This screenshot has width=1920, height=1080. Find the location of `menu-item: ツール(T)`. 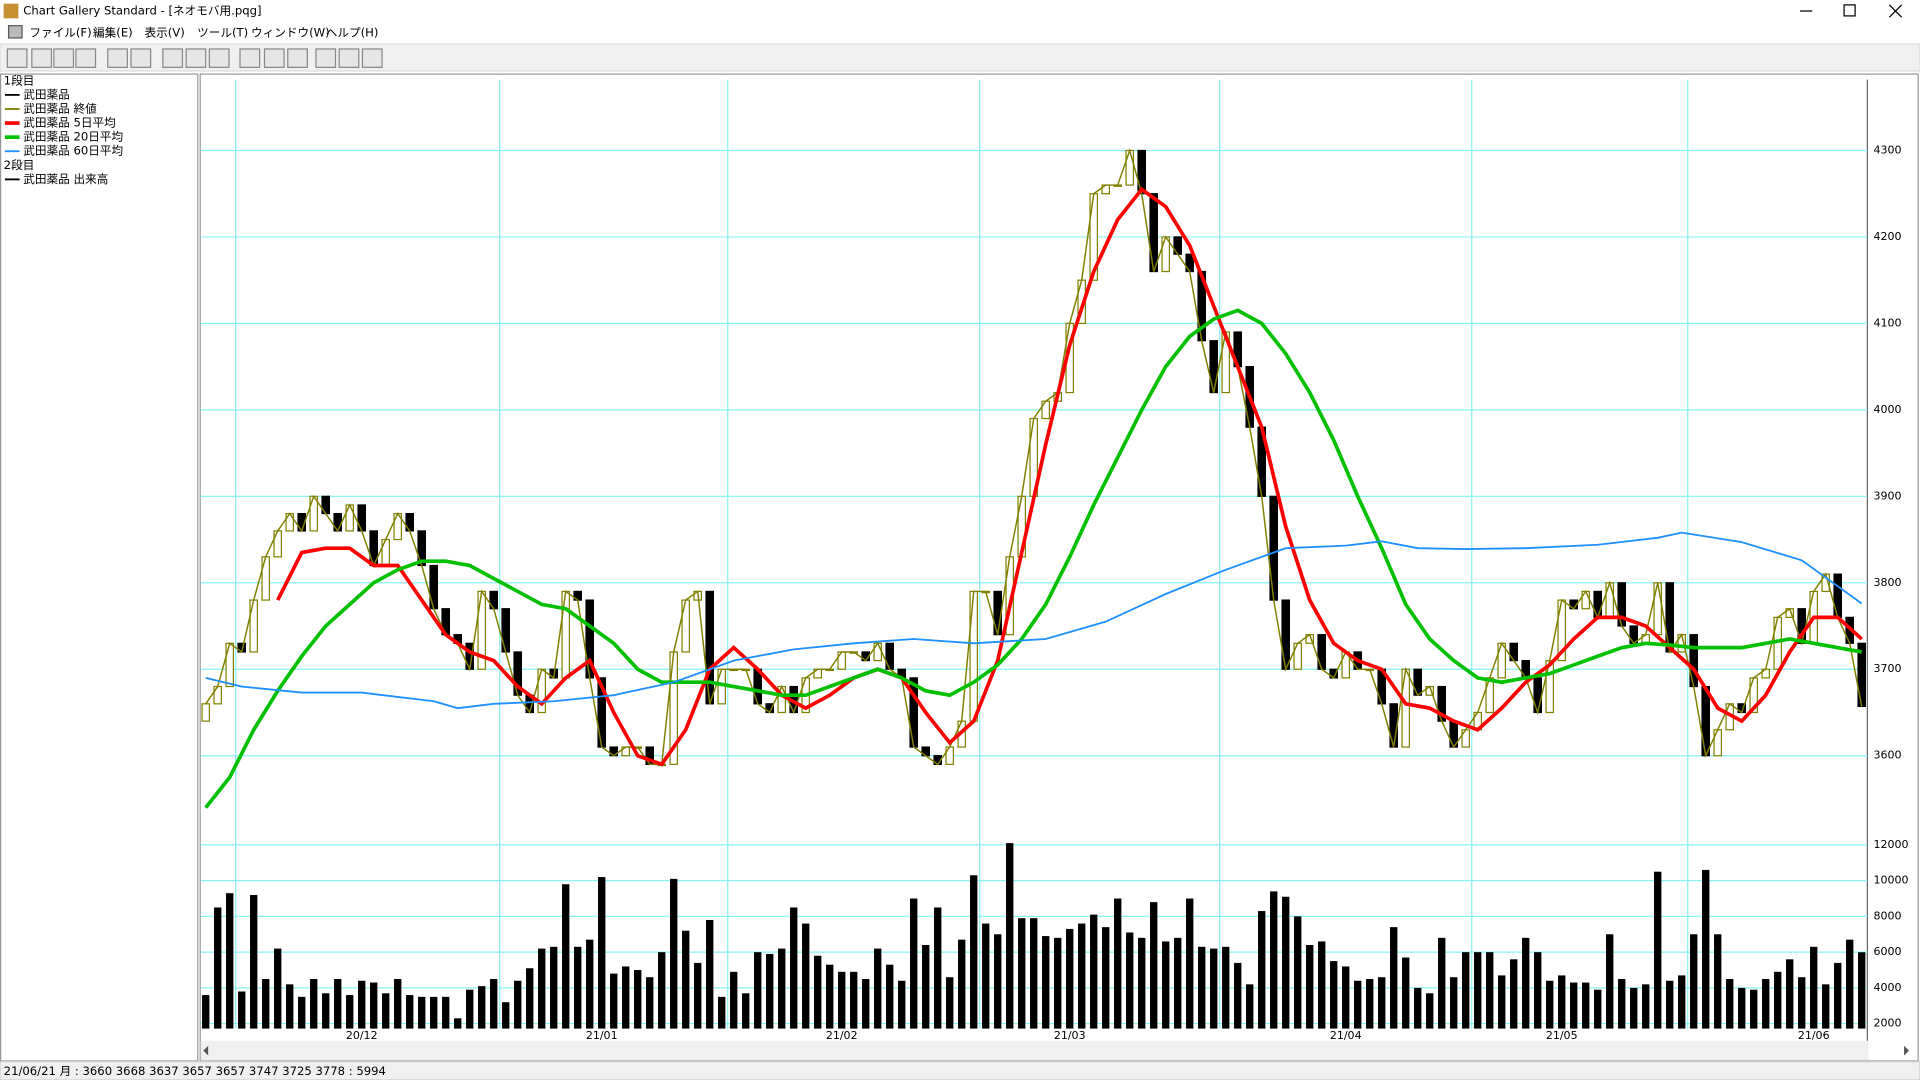

menu-item: ツール(T) is located at coordinates (222, 33).